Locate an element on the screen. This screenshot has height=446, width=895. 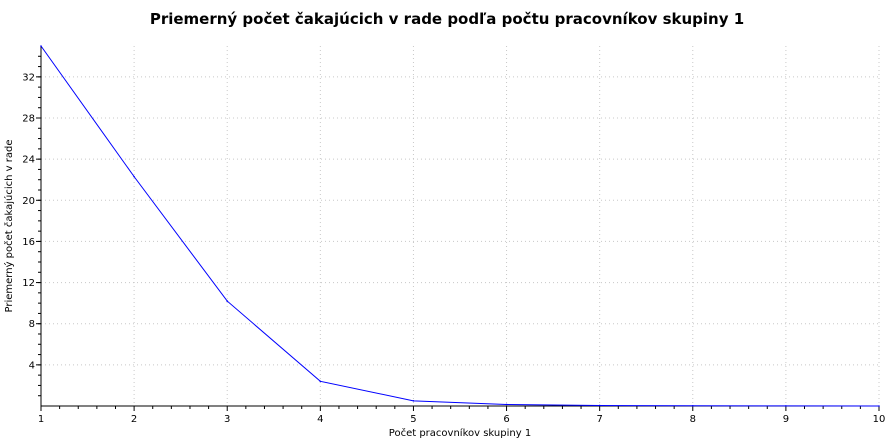
x-tick-label: 9 is located at coordinates (786, 419).